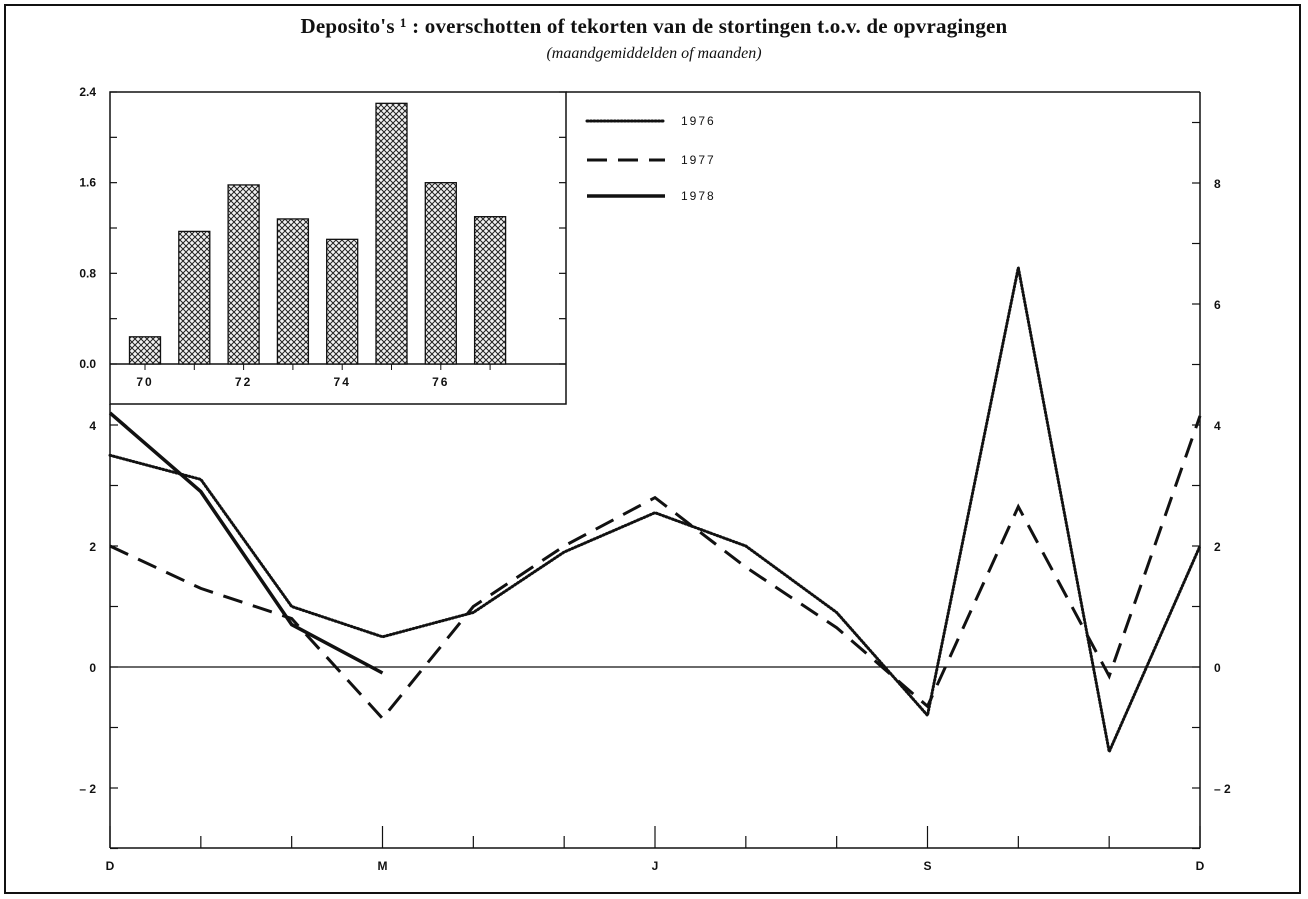 This screenshot has width=1308, height=899. What do you see at coordinates (383, 866) in the screenshot?
I see `x-tick-label: M` at bounding box center [383, 866].